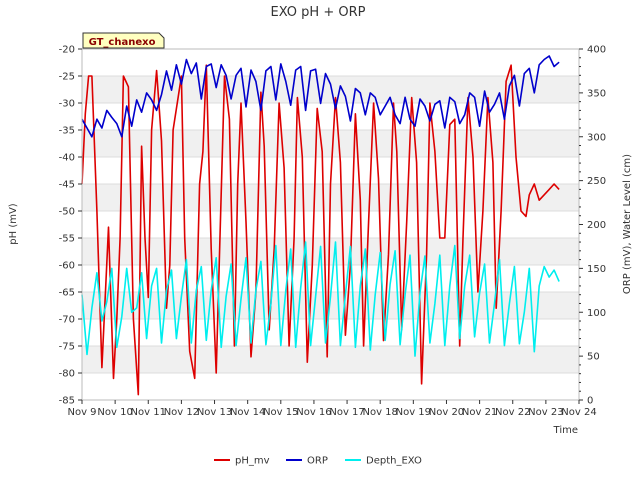  I want to click on site-badge-label: GT_chanexo, so click(122, 42).